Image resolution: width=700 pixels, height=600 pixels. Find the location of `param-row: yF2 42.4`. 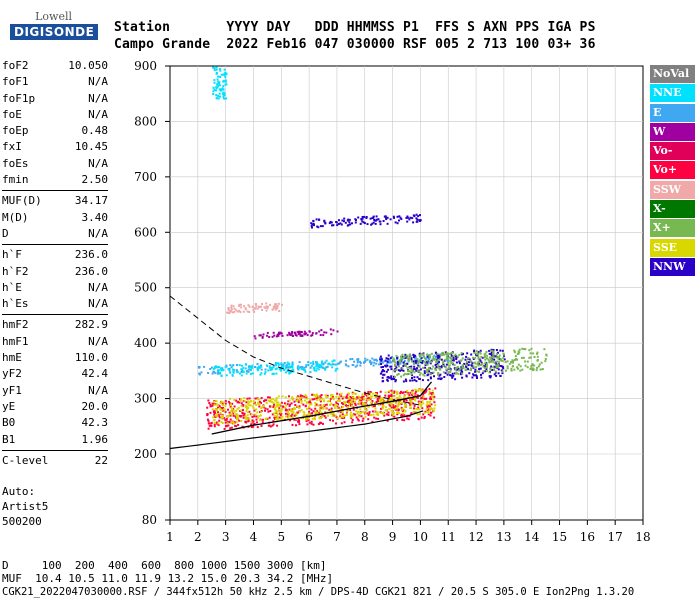

param-row: yF2 42.4 is located at coordinates (55, 374).